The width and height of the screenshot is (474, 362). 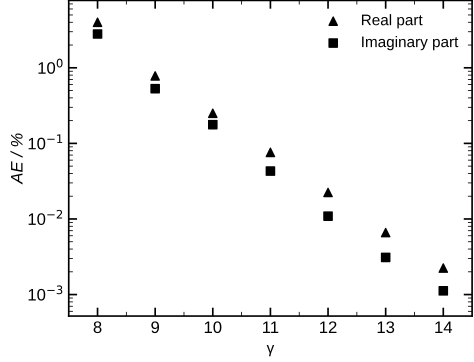 What do you see at coordinates (328, 327) in the screenshot?
I see `x-tick-label: 12` at bounding box center [328, 327].